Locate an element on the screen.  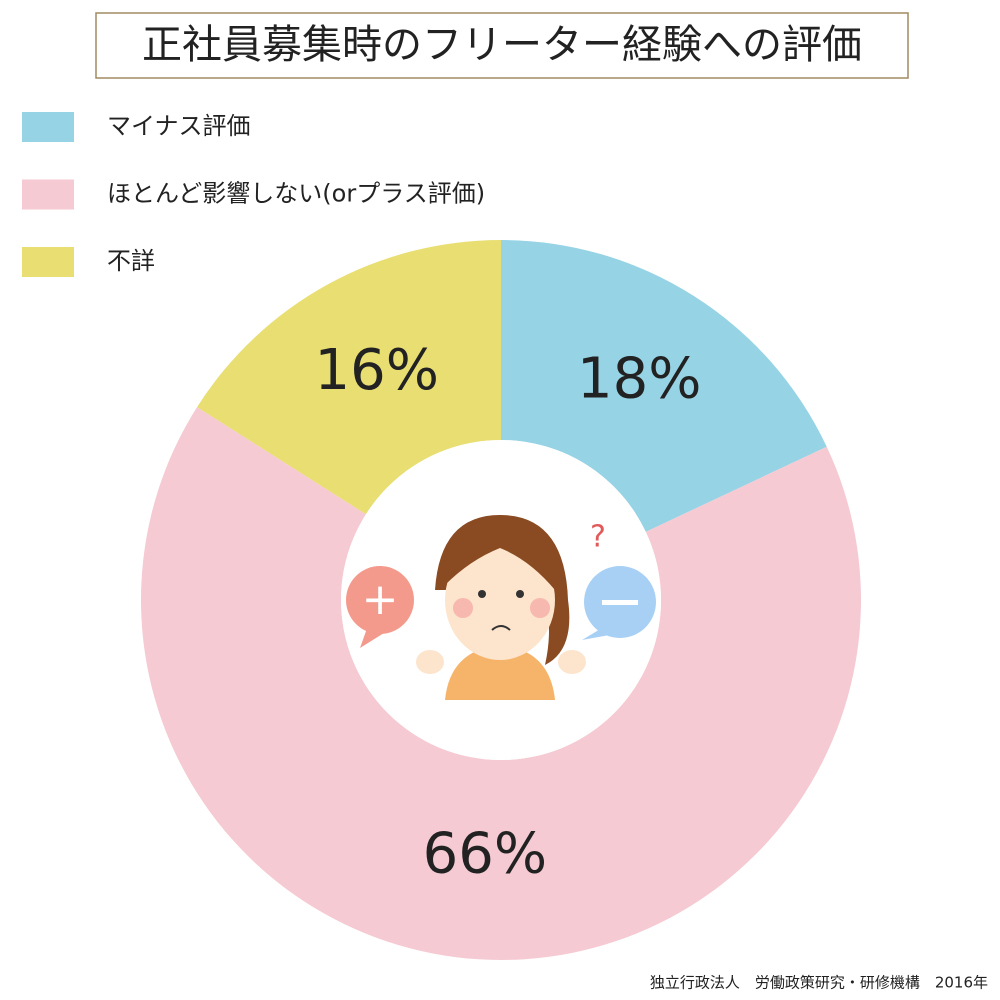
legend-label: マイナス評価 is located at coordinates (179, 126).